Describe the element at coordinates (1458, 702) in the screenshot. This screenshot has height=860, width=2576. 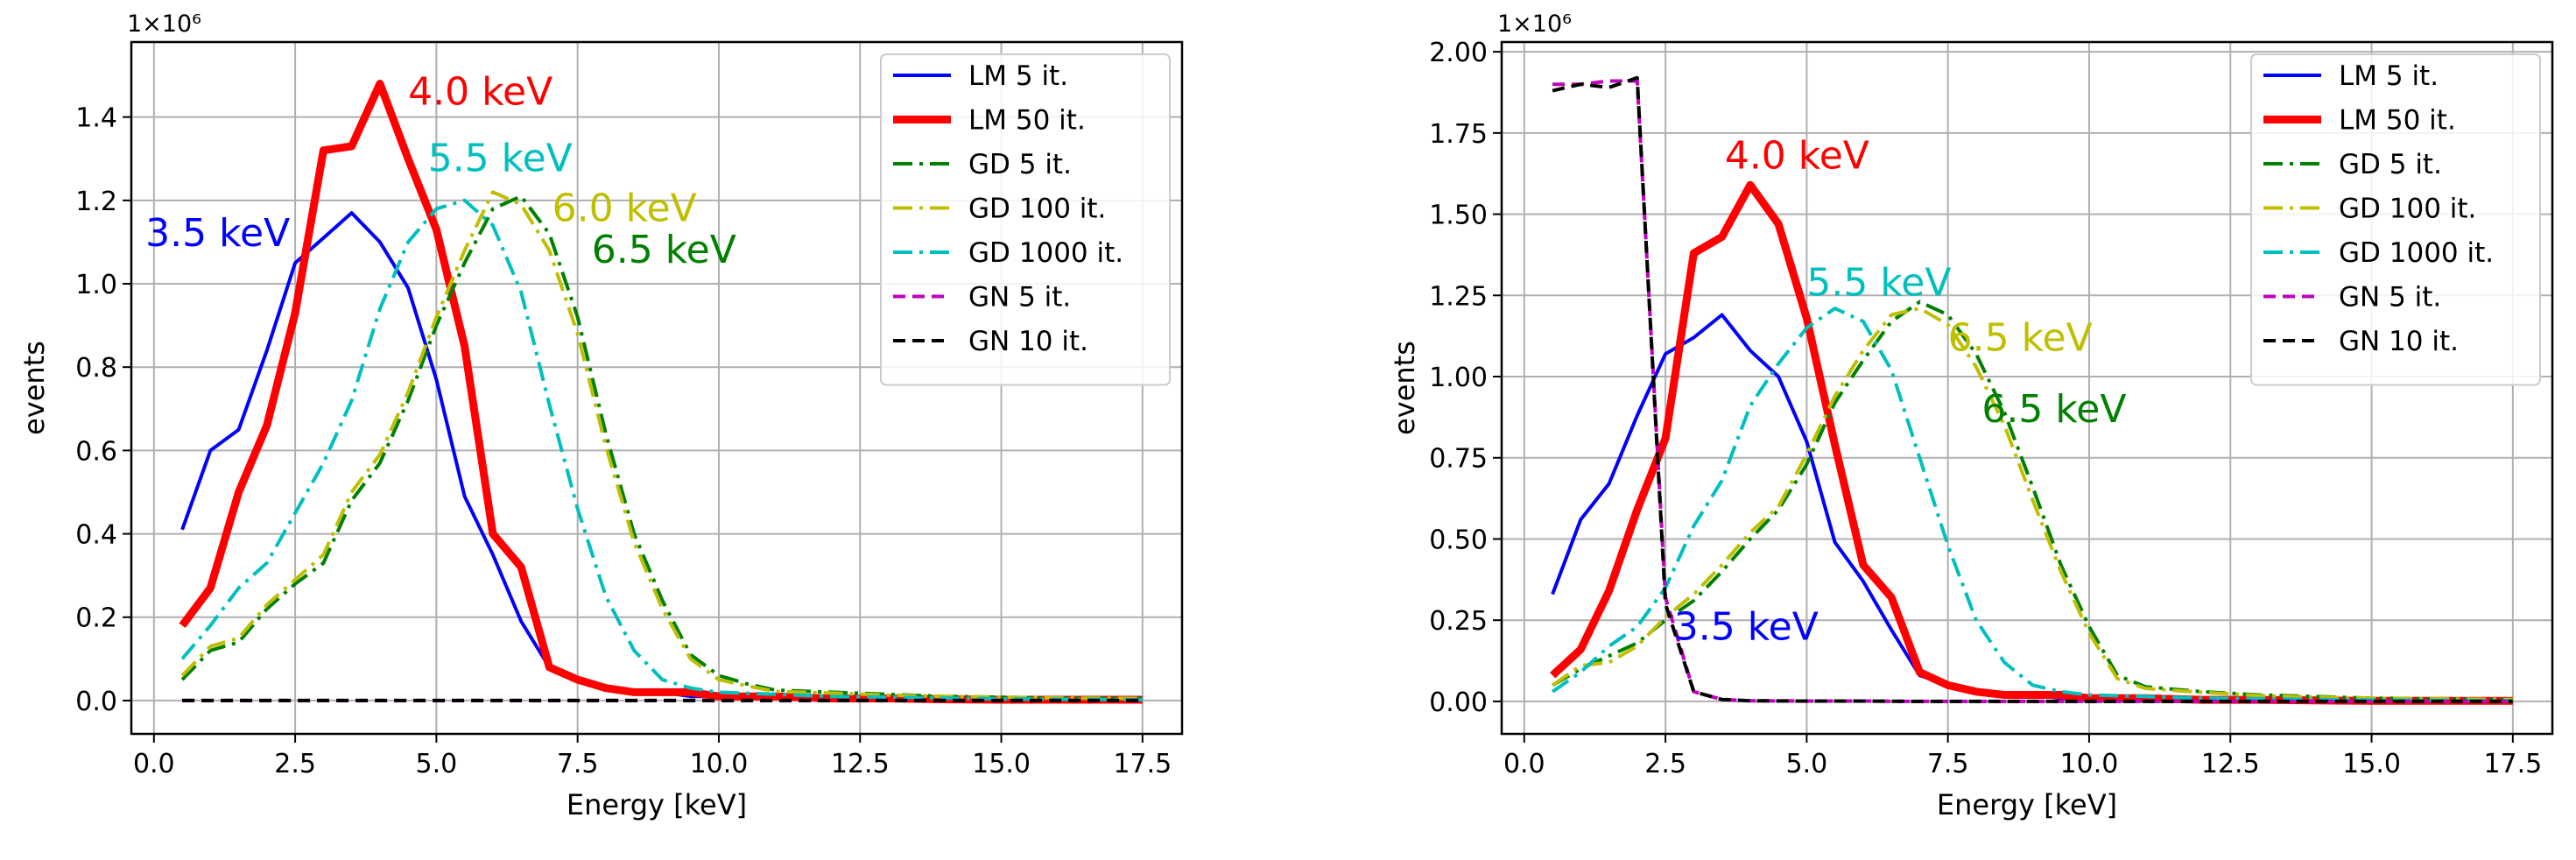
I see `y-tick-label: 0.00` at that location.